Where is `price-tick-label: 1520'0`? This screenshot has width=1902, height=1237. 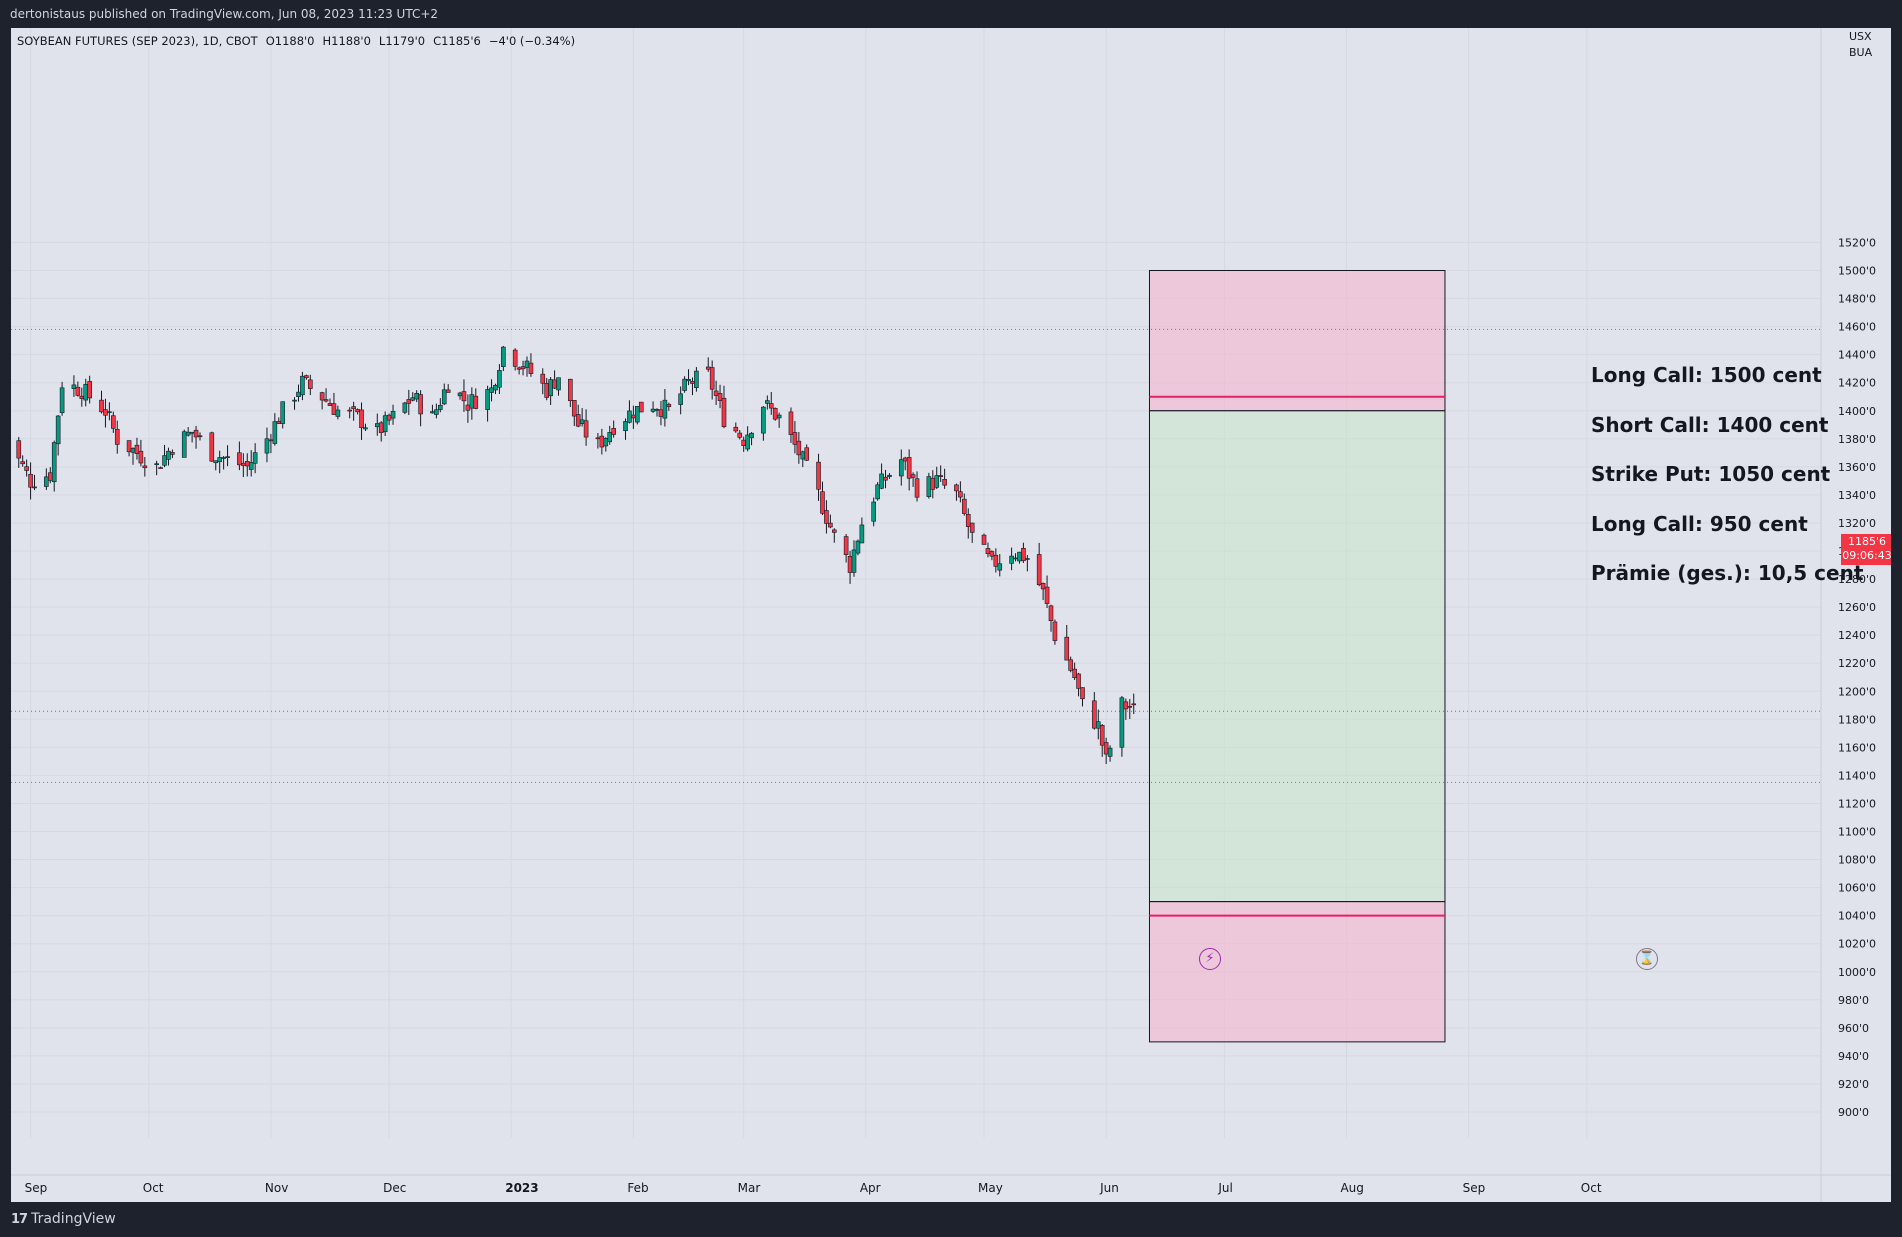 price-tick-label: 1520'0 is located at coordinates (1857, 242).